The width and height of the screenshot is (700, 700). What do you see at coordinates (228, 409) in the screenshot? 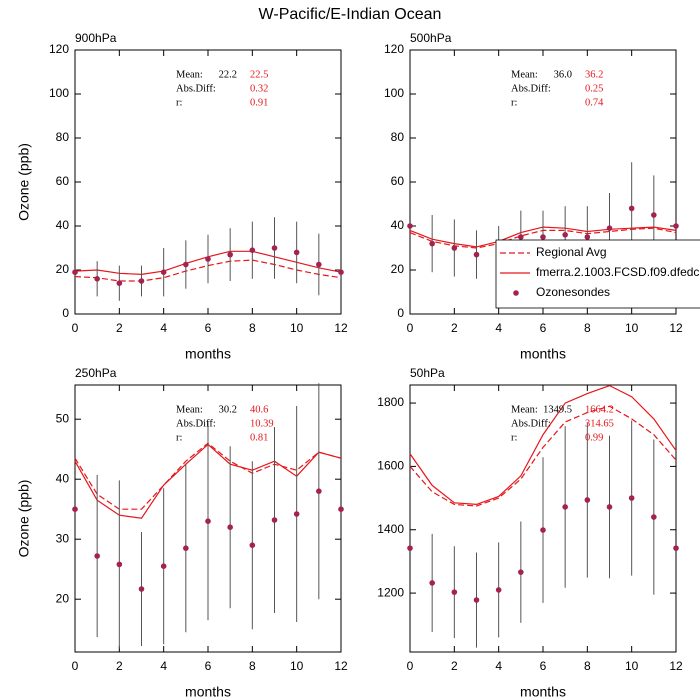
I see `stat-value: 30.2` at bounding box center [228, 409].